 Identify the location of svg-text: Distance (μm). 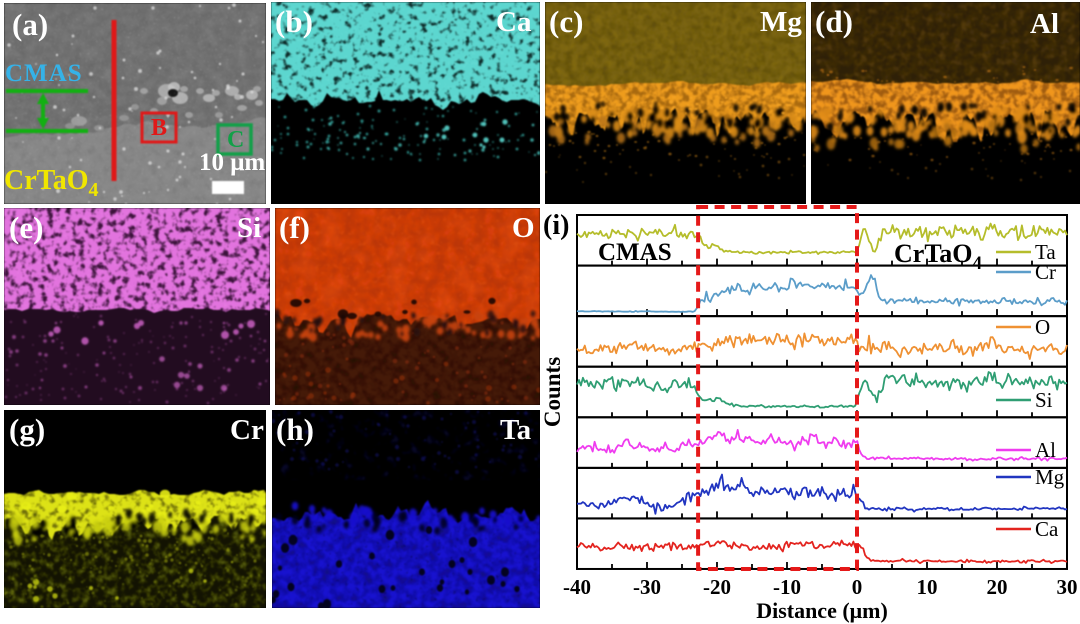
(822, 610).